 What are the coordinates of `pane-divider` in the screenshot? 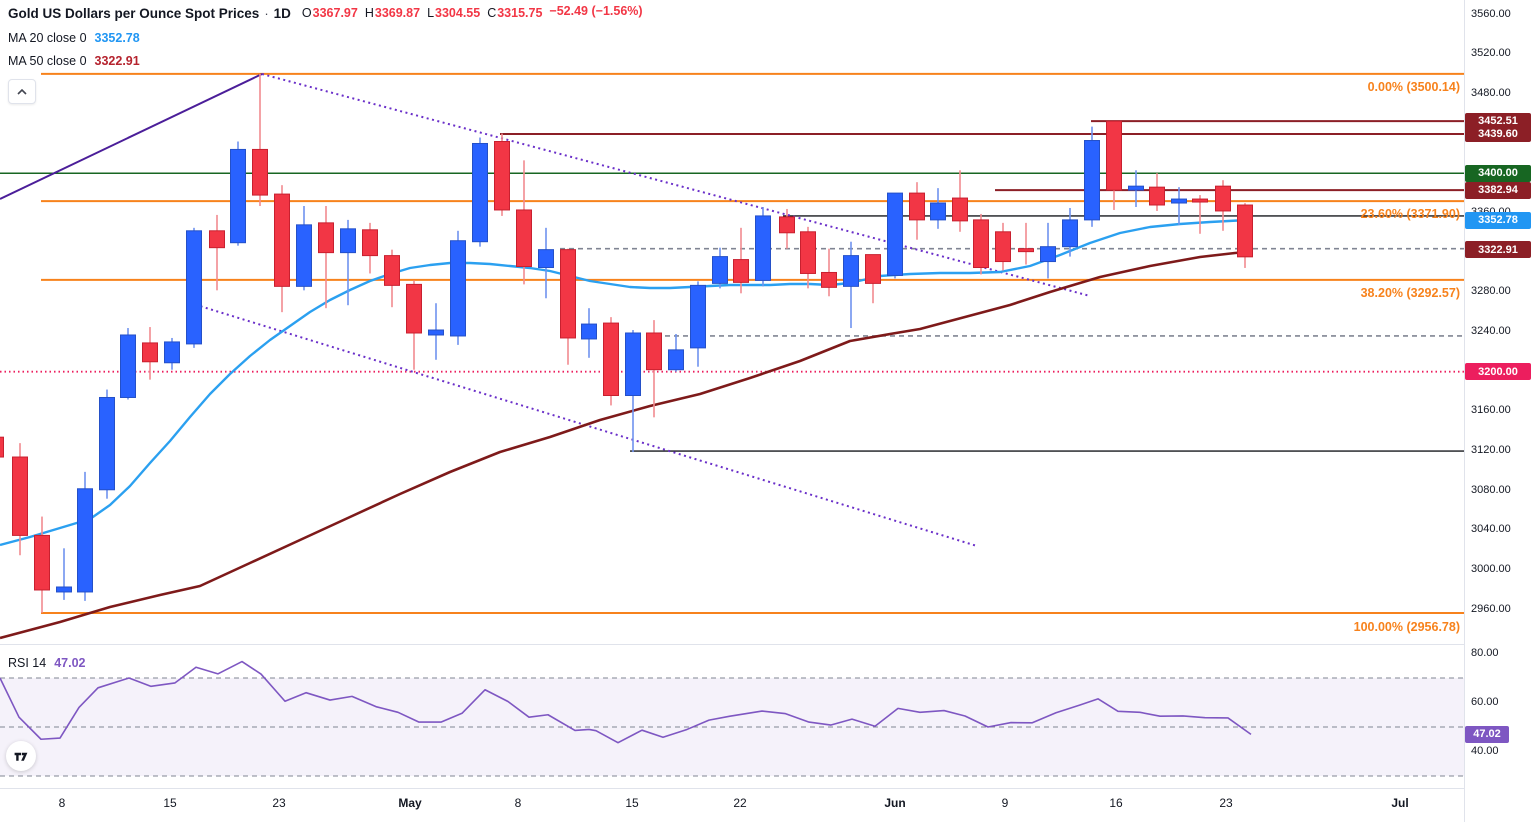 It's located at (768, 644).